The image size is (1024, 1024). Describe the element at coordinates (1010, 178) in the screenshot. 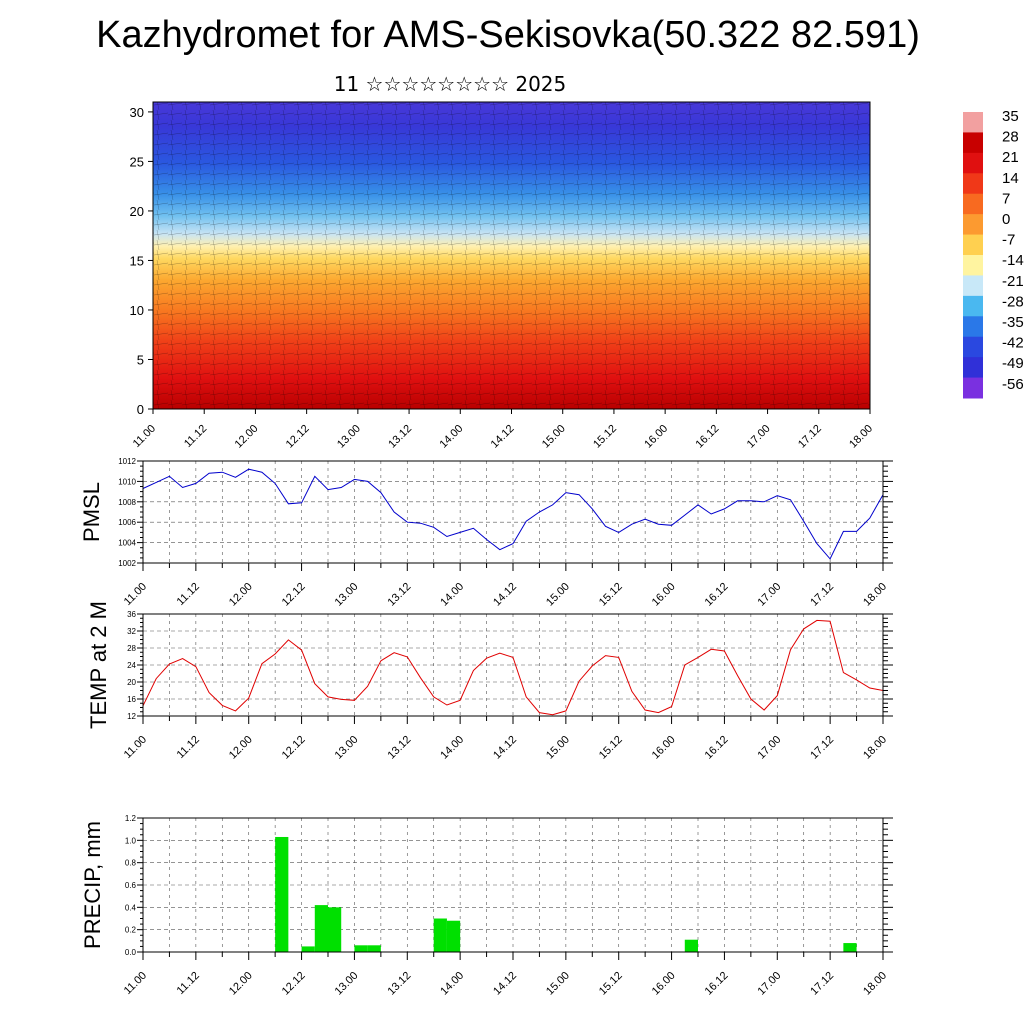

I see `colorbar-label: 14` at that location.